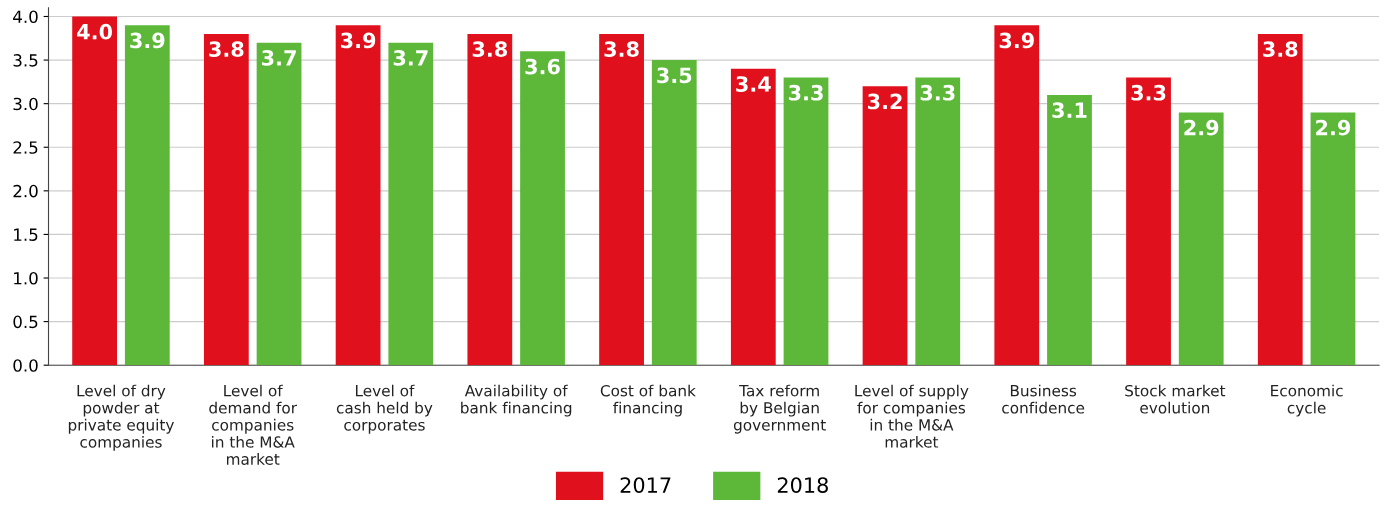 The image size is (1386, 518). What do you see at coordinates (648, 400) in the screenshot?
I see `x-tick-label: Cost of bank financing` at bounding box center [648, 400].